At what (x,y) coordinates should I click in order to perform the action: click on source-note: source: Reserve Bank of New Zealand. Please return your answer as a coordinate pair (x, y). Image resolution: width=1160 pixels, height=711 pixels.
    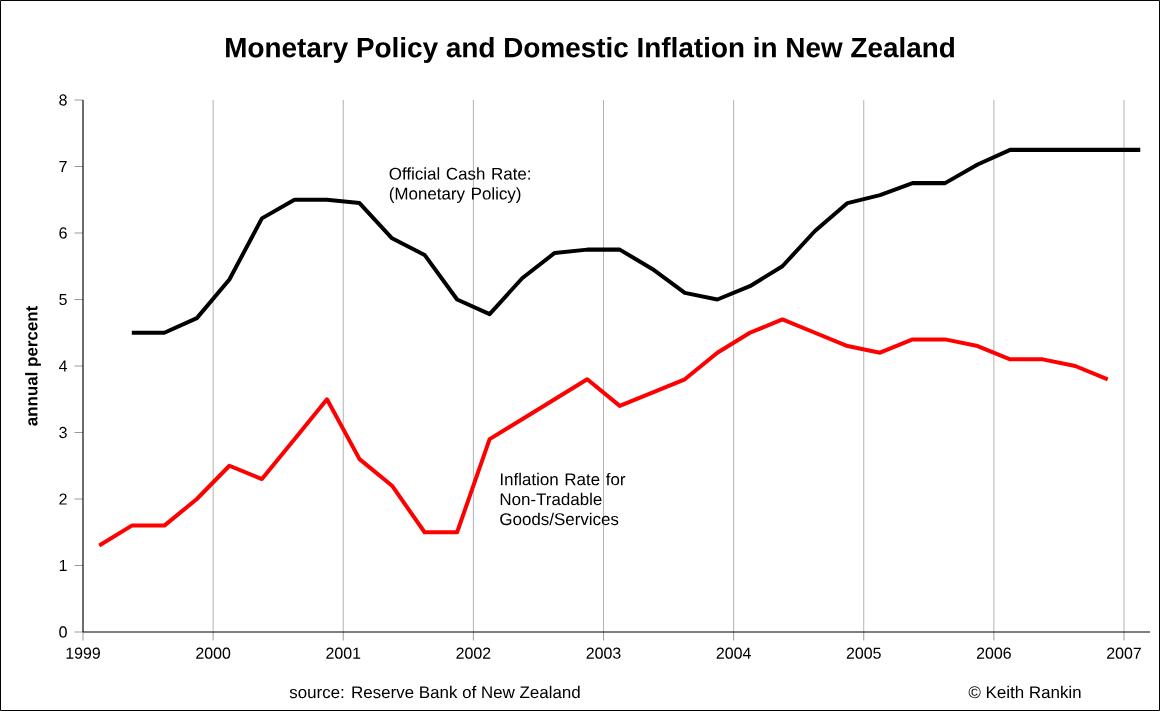
    Looking at the image, I should click on (434, 692).